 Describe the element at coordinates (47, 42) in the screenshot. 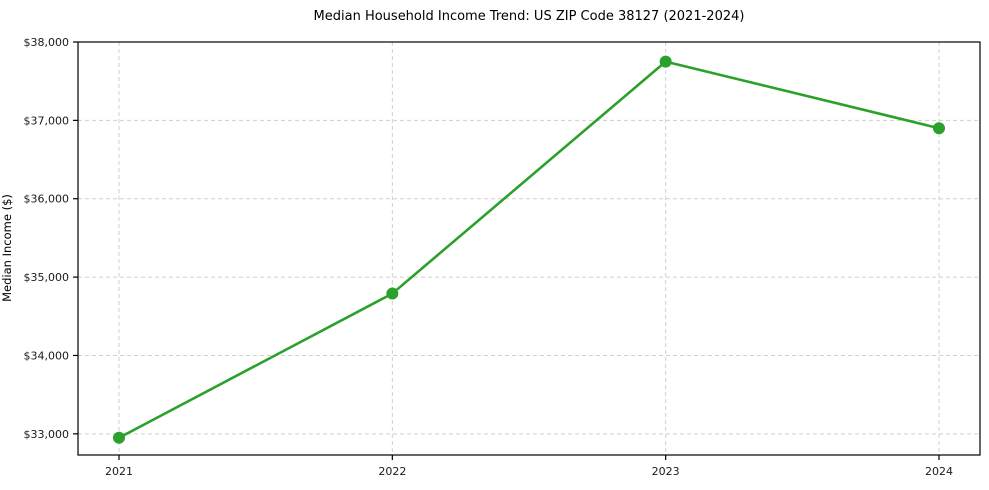

I see `y-tick-label: $38,000` at that location.